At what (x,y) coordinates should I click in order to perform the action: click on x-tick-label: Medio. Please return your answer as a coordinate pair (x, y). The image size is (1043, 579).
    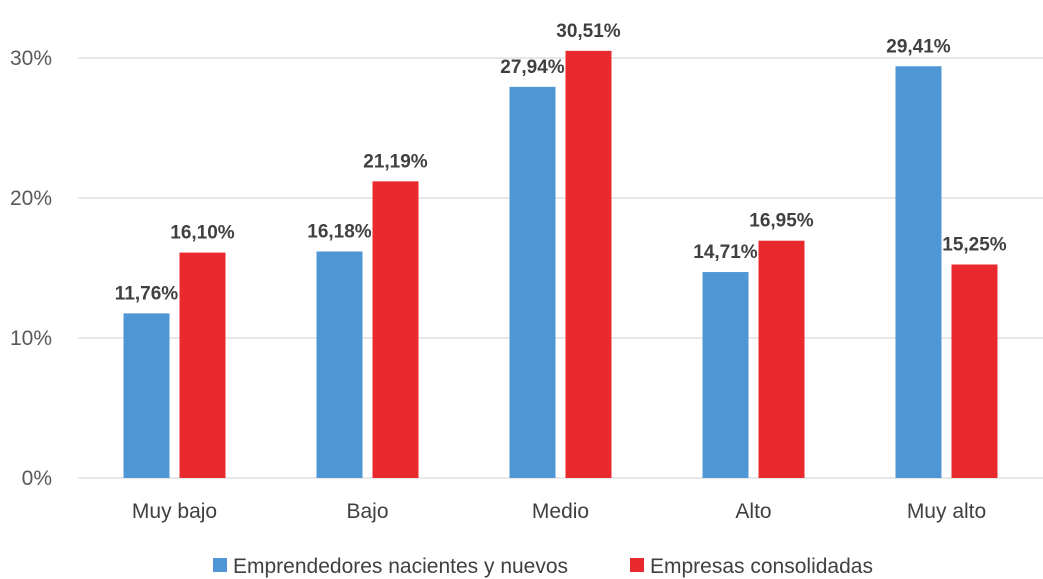
    Looking at the image, I should click on (560, 511).